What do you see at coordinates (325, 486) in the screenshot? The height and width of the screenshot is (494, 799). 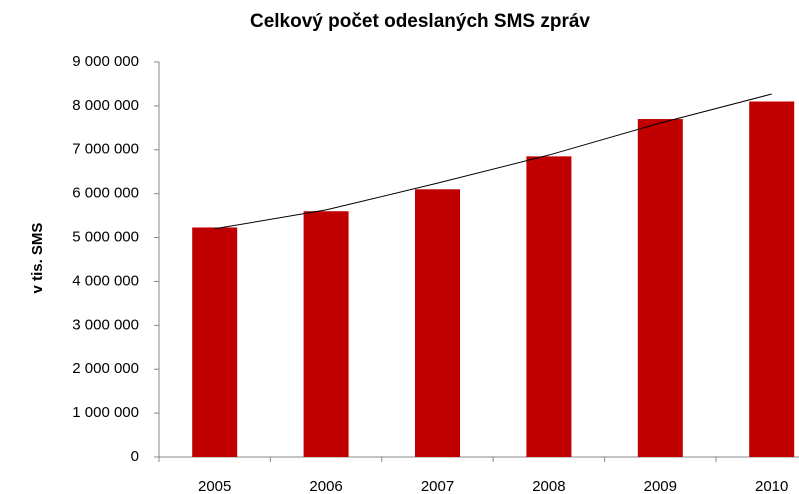 I see `x-tick-label: 2006` at bounding box center [325, 486].